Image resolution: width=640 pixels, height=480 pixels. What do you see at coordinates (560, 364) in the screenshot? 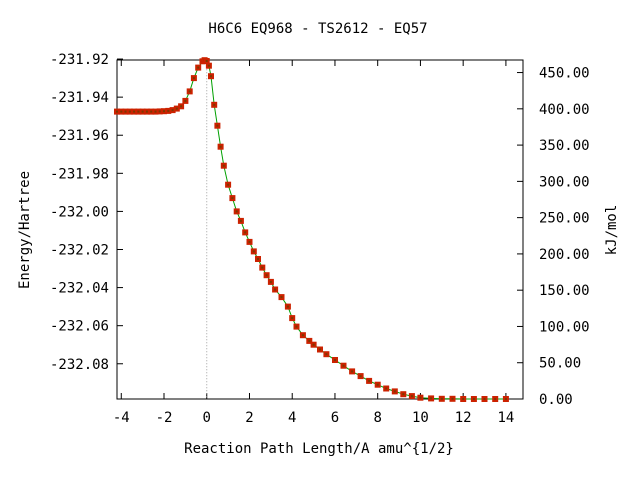
I see `y2-tick-label: 50.00` at bounding box center [560, 364].